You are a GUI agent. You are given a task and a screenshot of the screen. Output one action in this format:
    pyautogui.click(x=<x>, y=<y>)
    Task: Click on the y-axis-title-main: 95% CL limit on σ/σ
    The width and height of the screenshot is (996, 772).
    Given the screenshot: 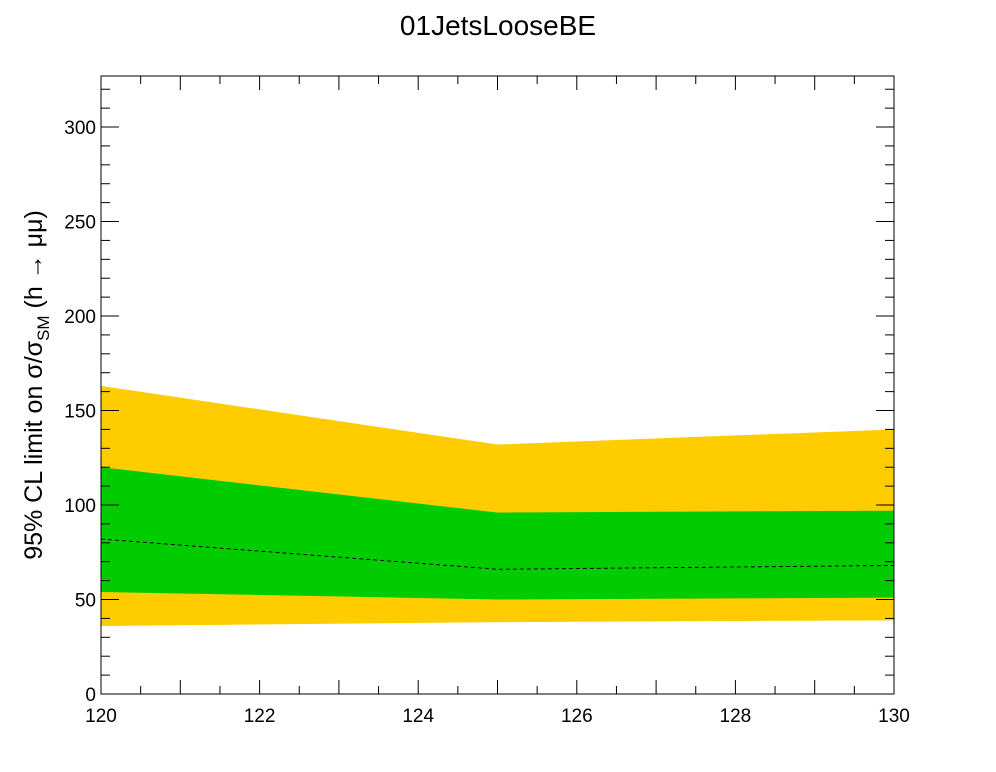 What is the action you would take?
    pyautogui.click(x=34, y=449)
    